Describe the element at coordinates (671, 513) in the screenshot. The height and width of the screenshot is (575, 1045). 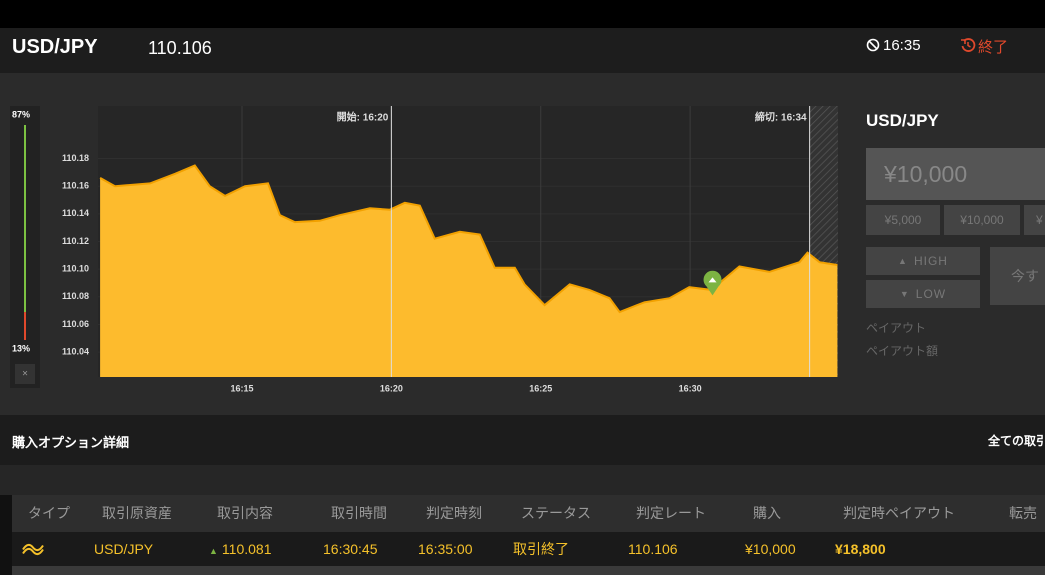
I see `column-header: 判定レート` at that location.